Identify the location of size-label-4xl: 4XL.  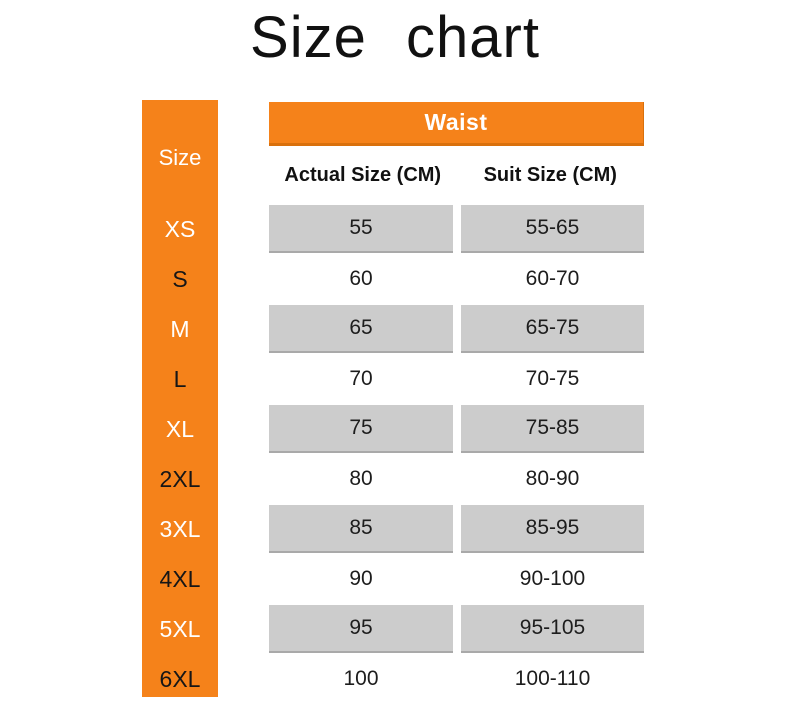
(180, 578).